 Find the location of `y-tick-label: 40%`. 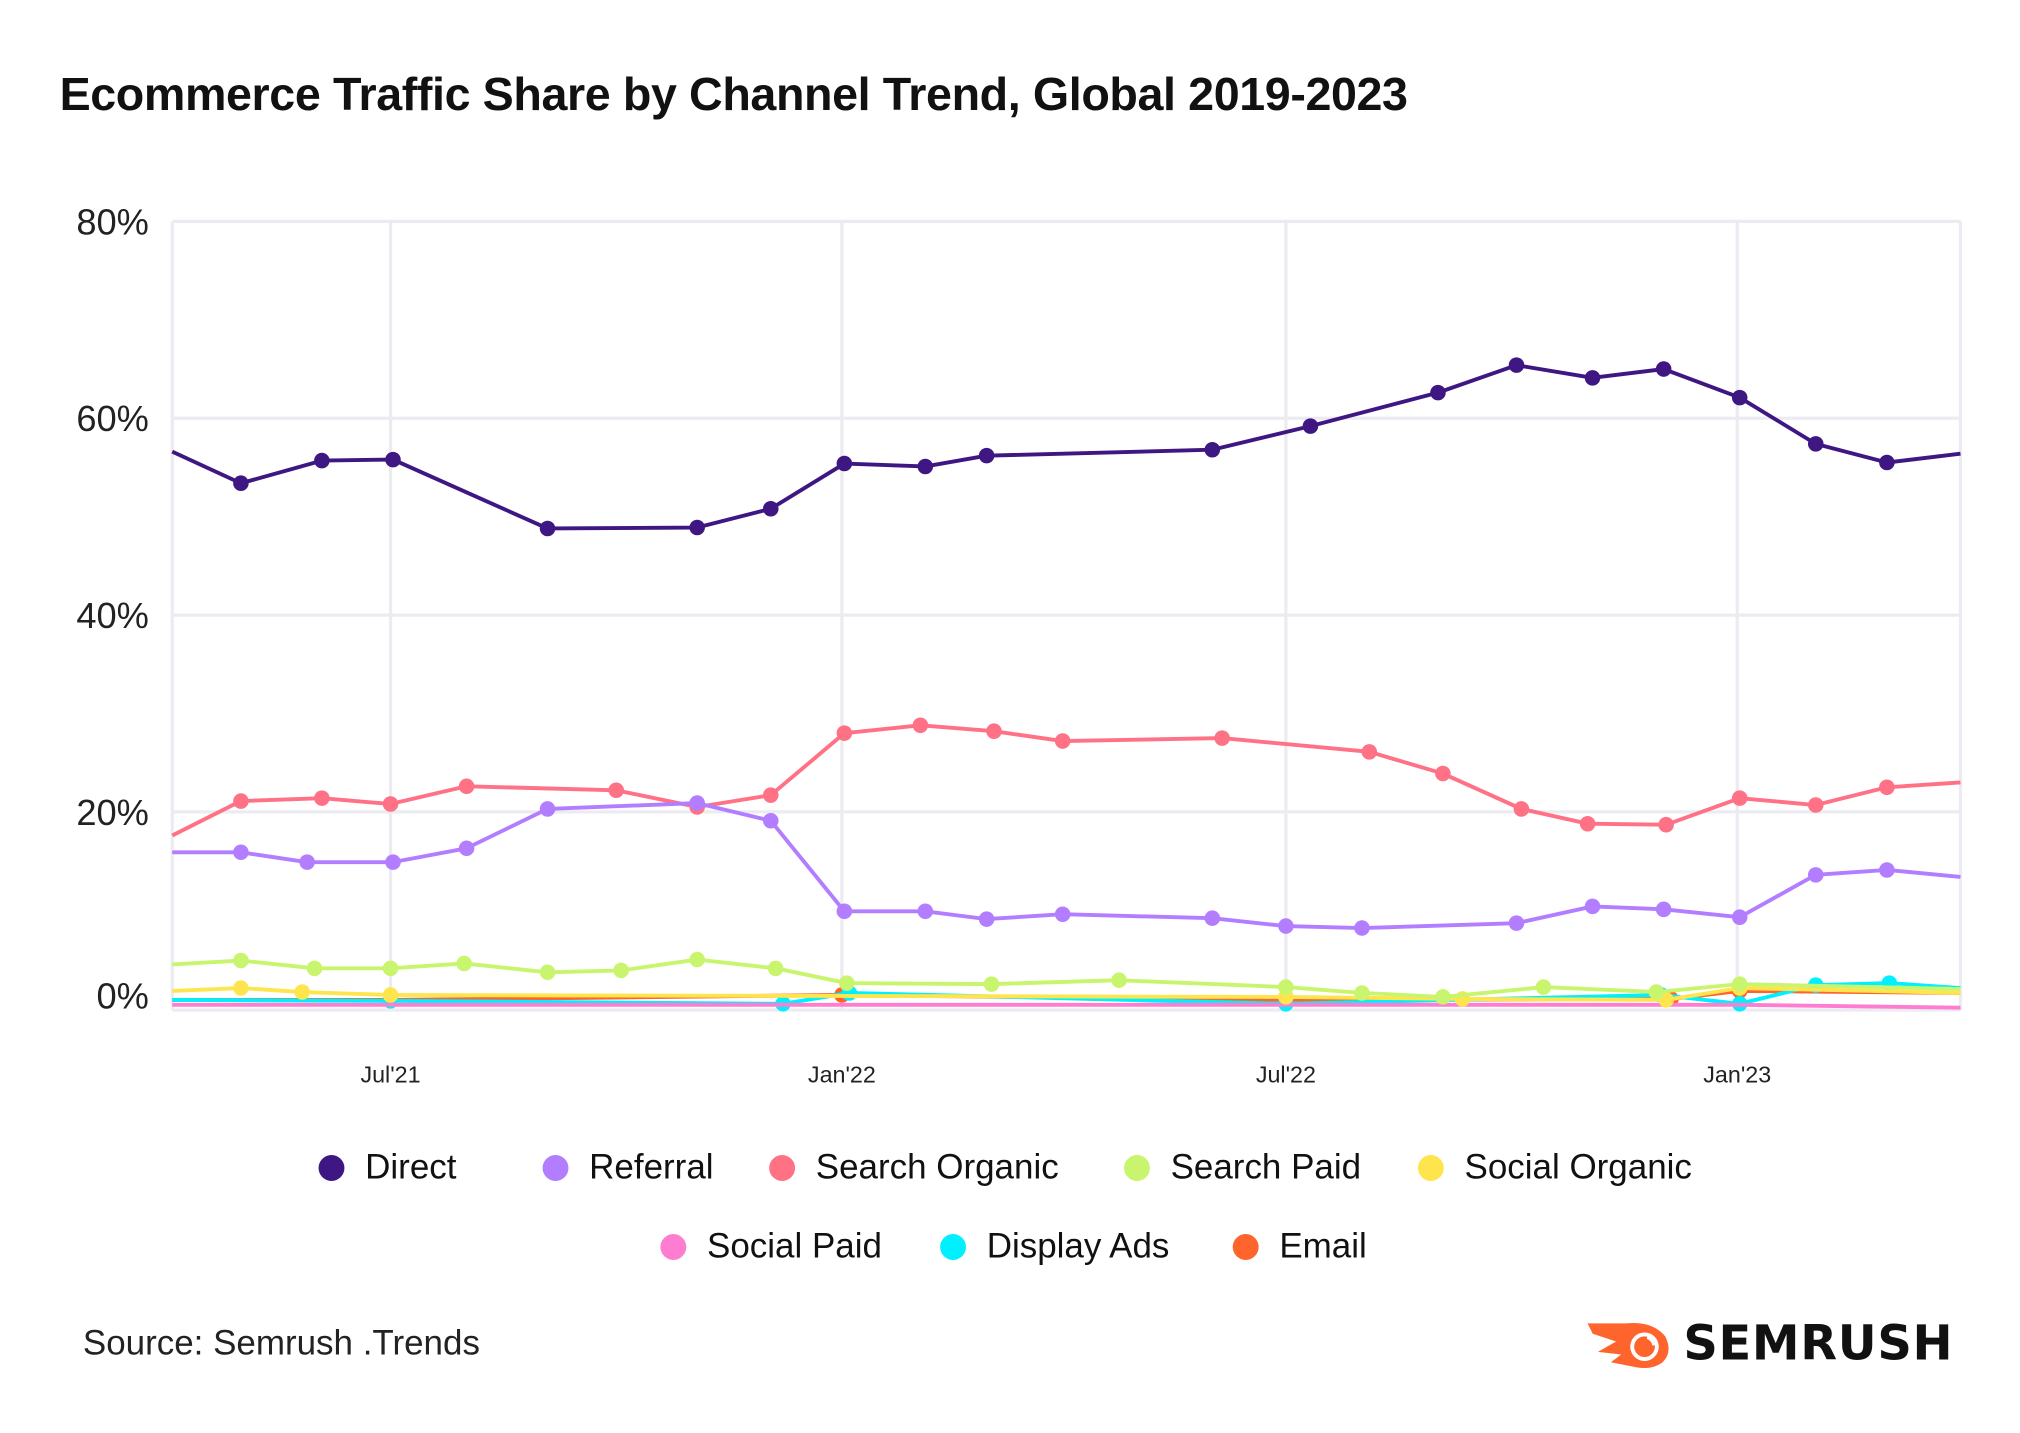

y-tick-label: 40% is located at coordinates (112, 615).